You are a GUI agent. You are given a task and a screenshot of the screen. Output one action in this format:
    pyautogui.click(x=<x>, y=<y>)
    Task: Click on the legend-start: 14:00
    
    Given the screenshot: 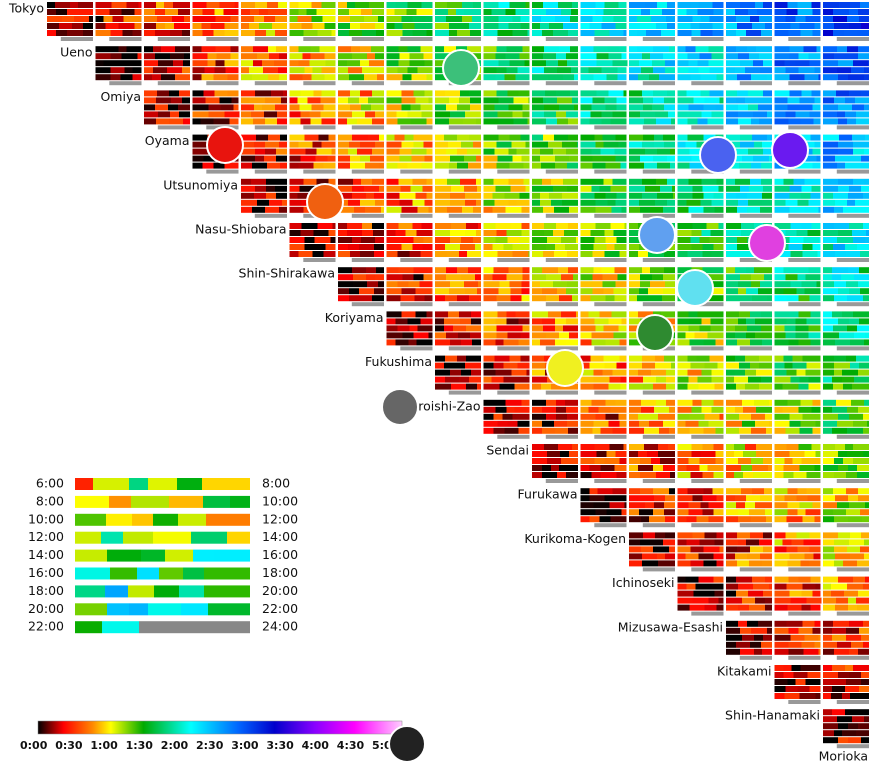 What is the action you would take?
    pyautogui.click(x=46, y=554)
    